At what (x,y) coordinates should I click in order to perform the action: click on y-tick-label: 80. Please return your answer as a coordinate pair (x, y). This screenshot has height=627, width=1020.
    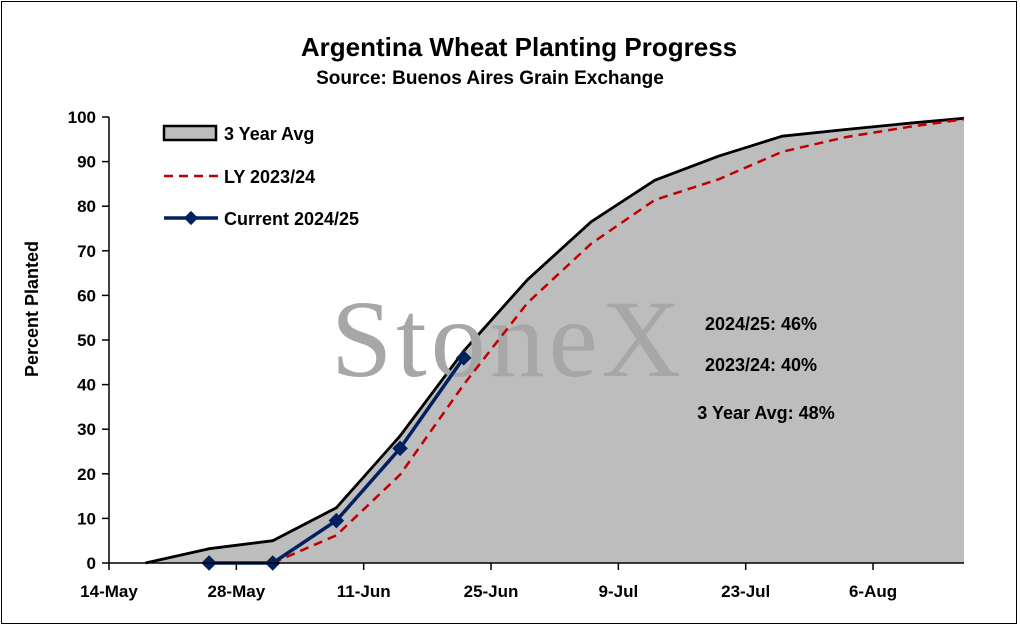
    Looking at the image, I should click on (86, 206).